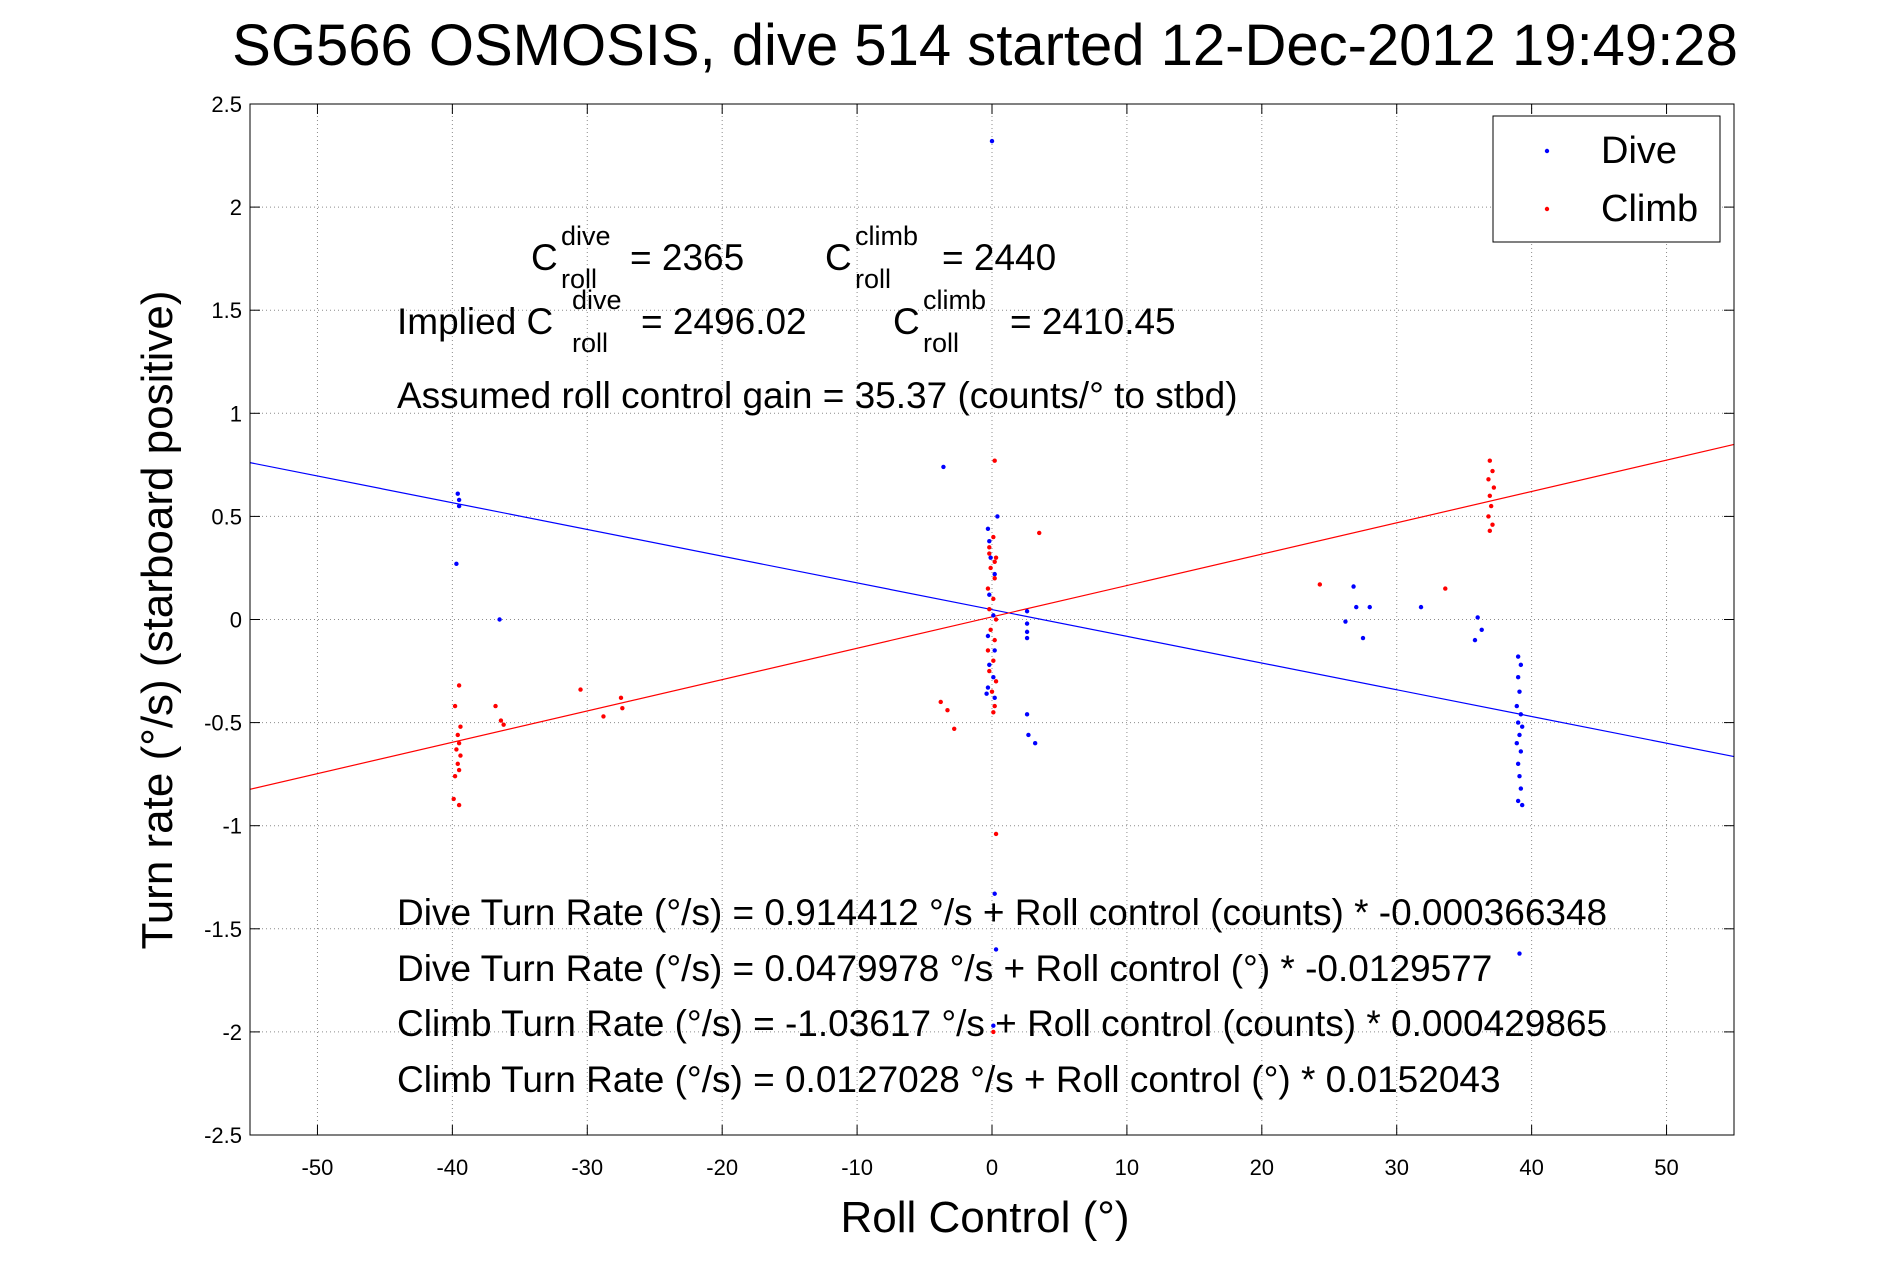 This screenshot has width=1891, height=1262. What do you see at coordinates (223, 723) in the screenshot?
I see `y-tick-label: -0.5` at bounding box center [223, 723].